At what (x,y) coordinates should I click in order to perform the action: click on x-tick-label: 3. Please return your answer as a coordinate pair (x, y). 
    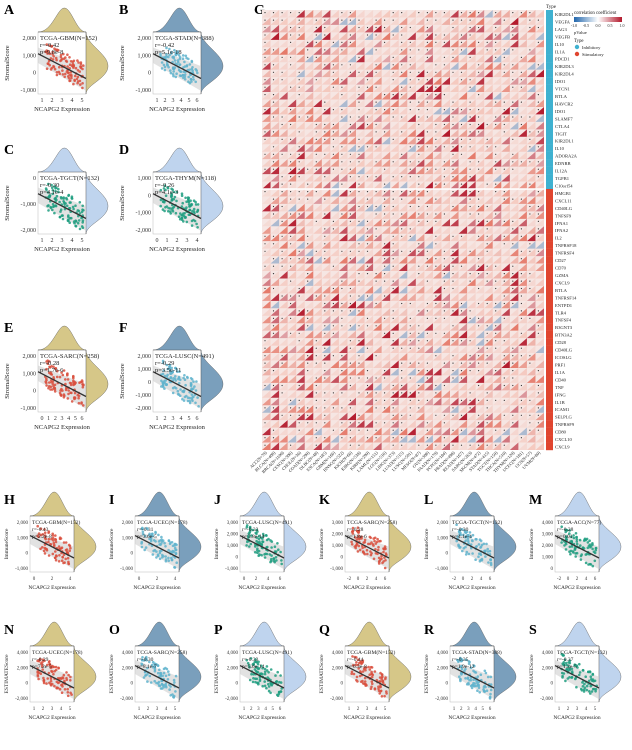
    Looking at the image, I should click on (468, 709).